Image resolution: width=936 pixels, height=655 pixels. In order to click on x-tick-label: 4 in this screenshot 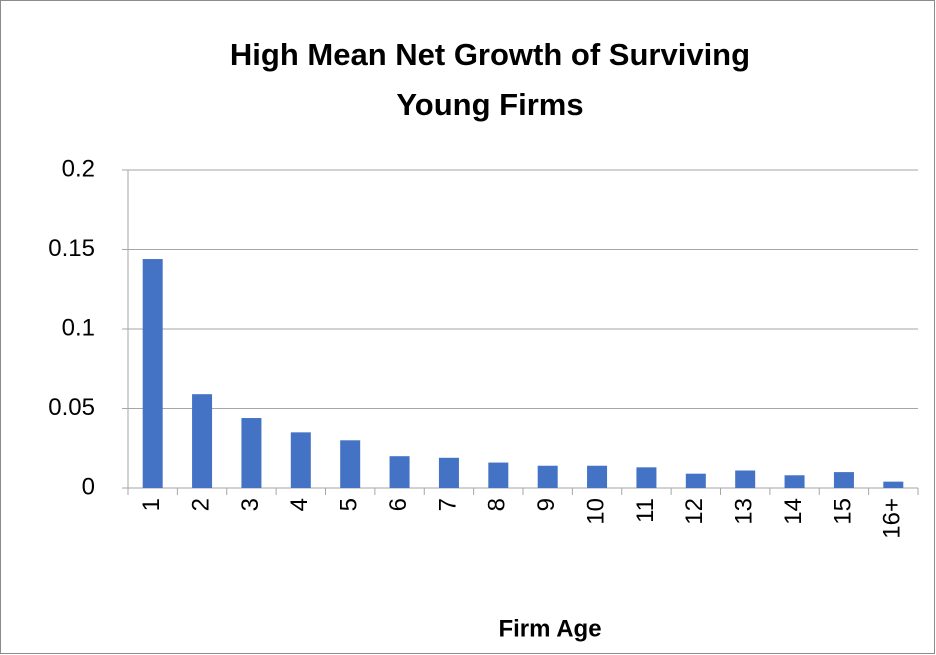, I will do `click(299, 504)`.